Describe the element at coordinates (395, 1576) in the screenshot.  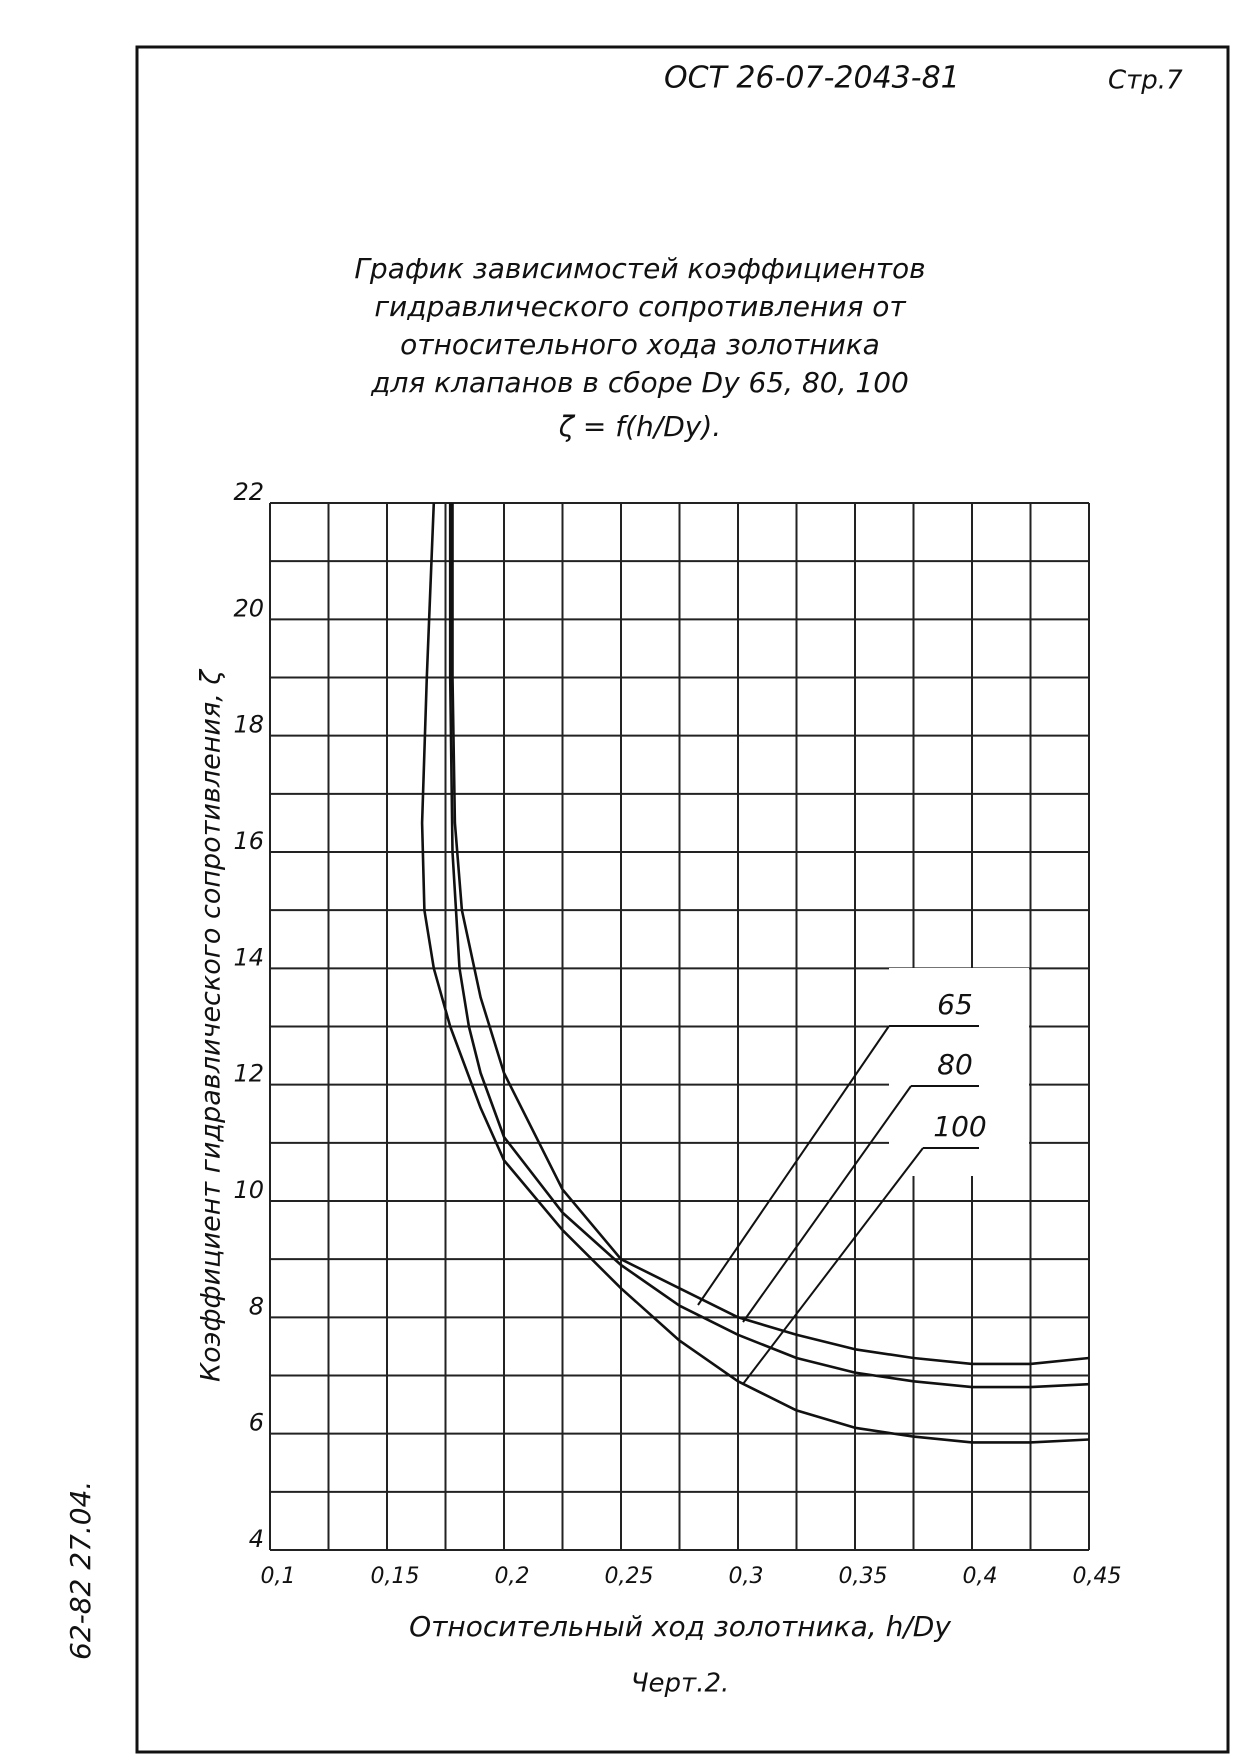
I see `x-tick-label: 0,15` at that location.